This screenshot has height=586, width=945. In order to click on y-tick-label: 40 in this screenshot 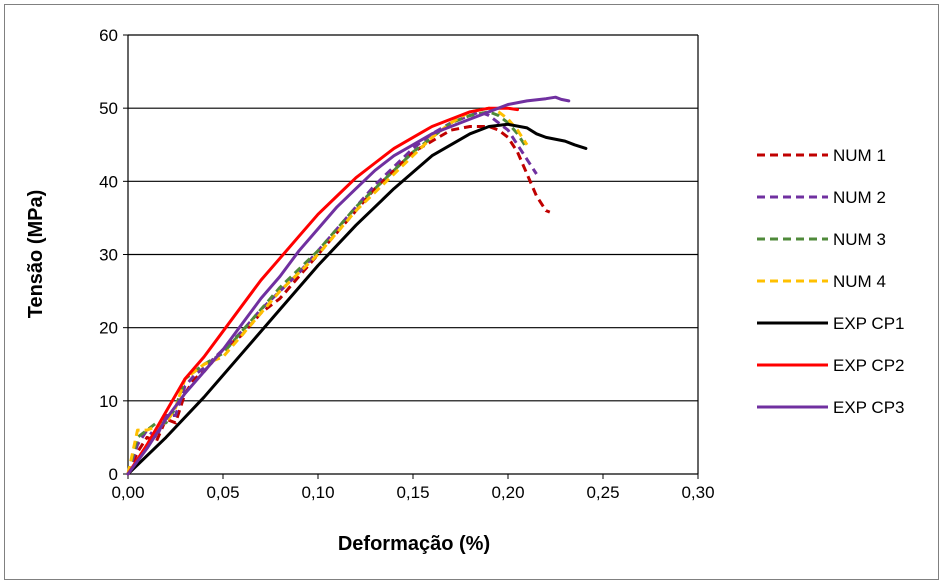, I will do `click(108, 181)`.